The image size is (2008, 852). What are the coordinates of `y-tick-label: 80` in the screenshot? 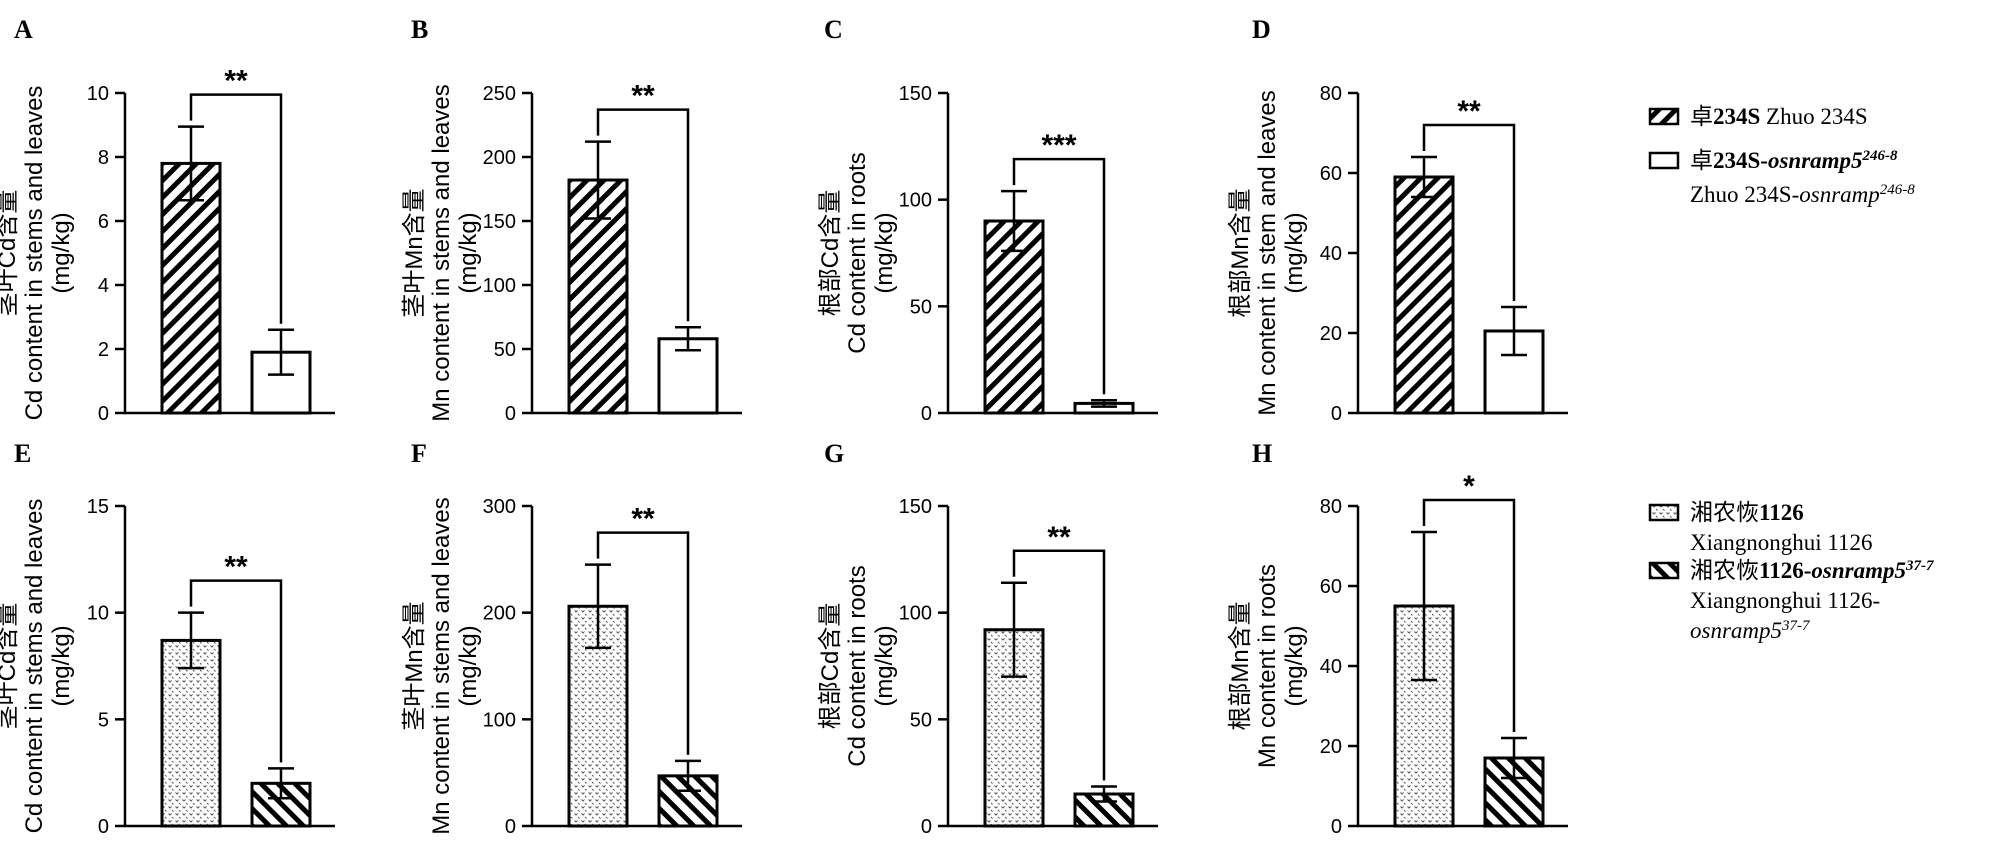 It's located at (1331, 507).